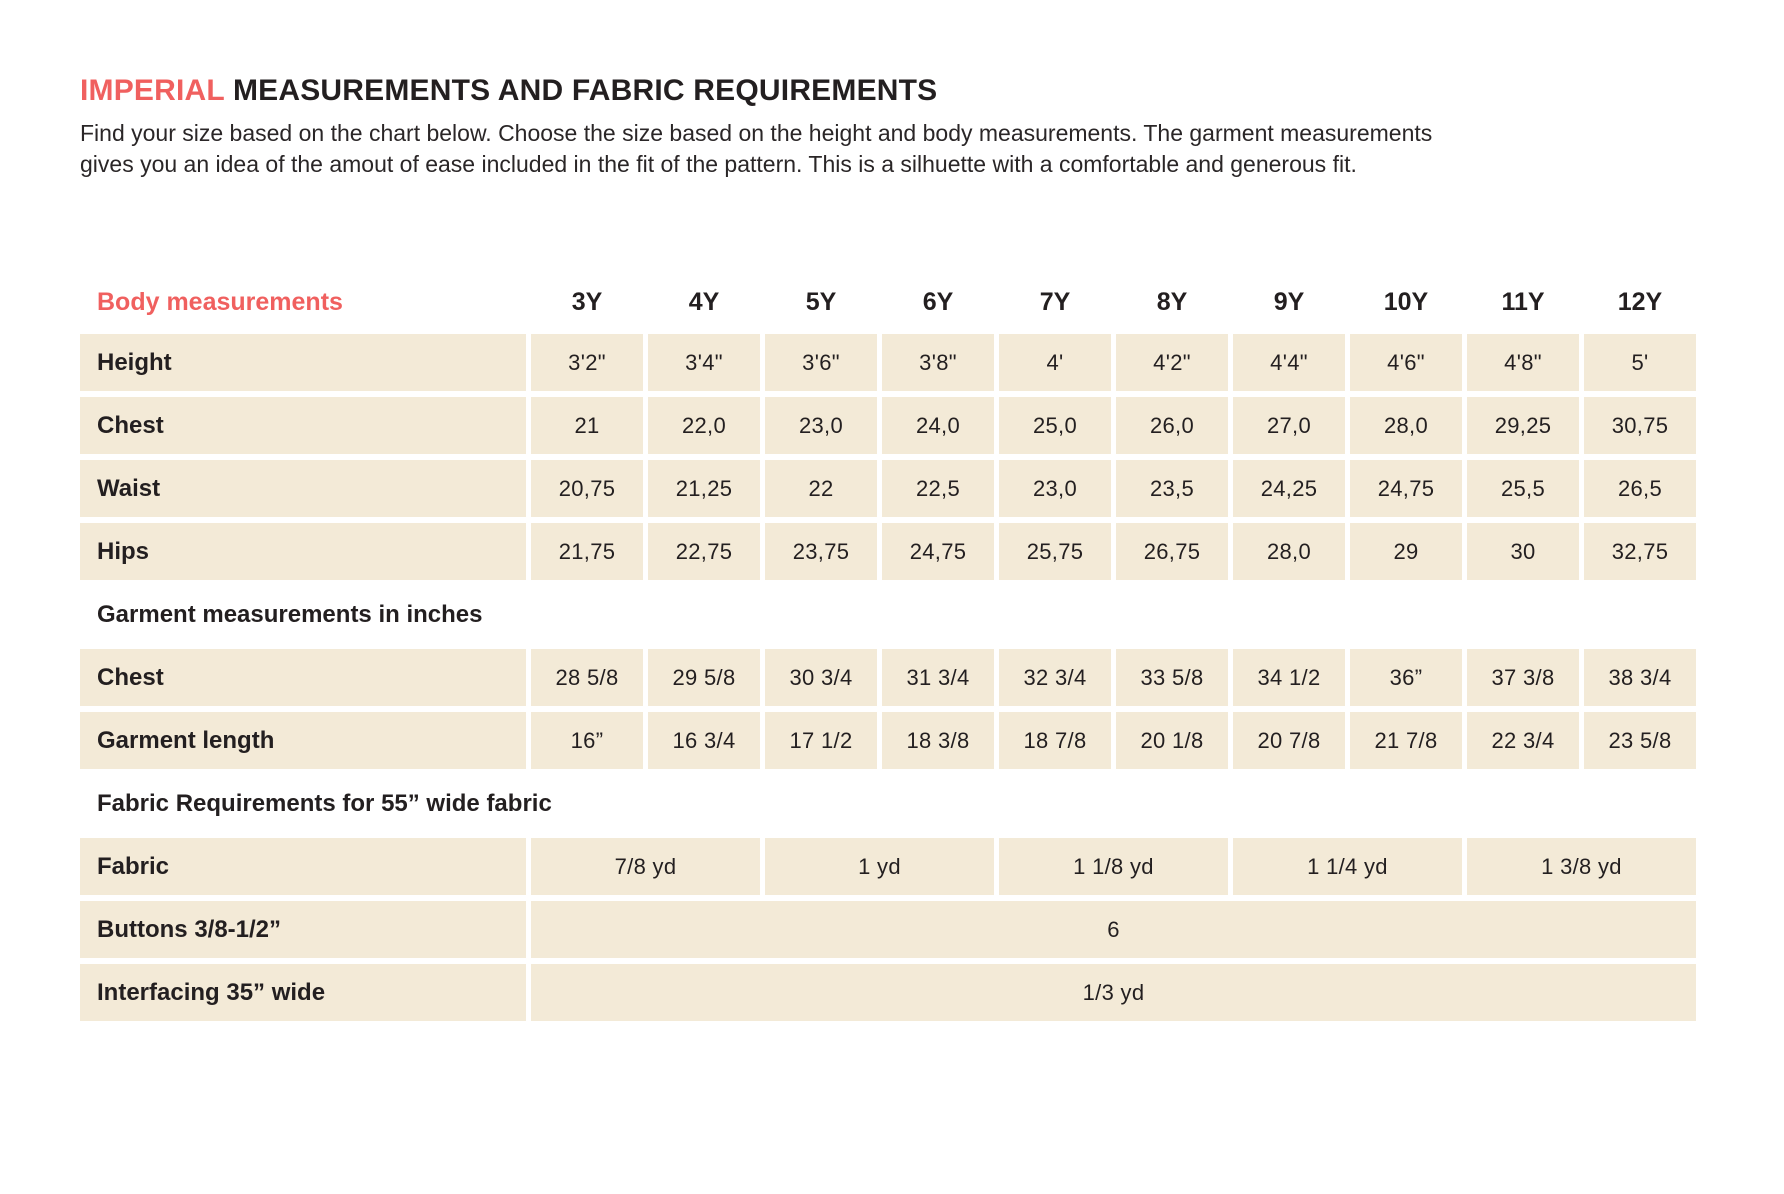 Image resolution: width=1784 pixels, height=1194 pixels. Describe the element at coordinates (587, 425) in the screenshot. I see `measurement-cell: 21` at that location.